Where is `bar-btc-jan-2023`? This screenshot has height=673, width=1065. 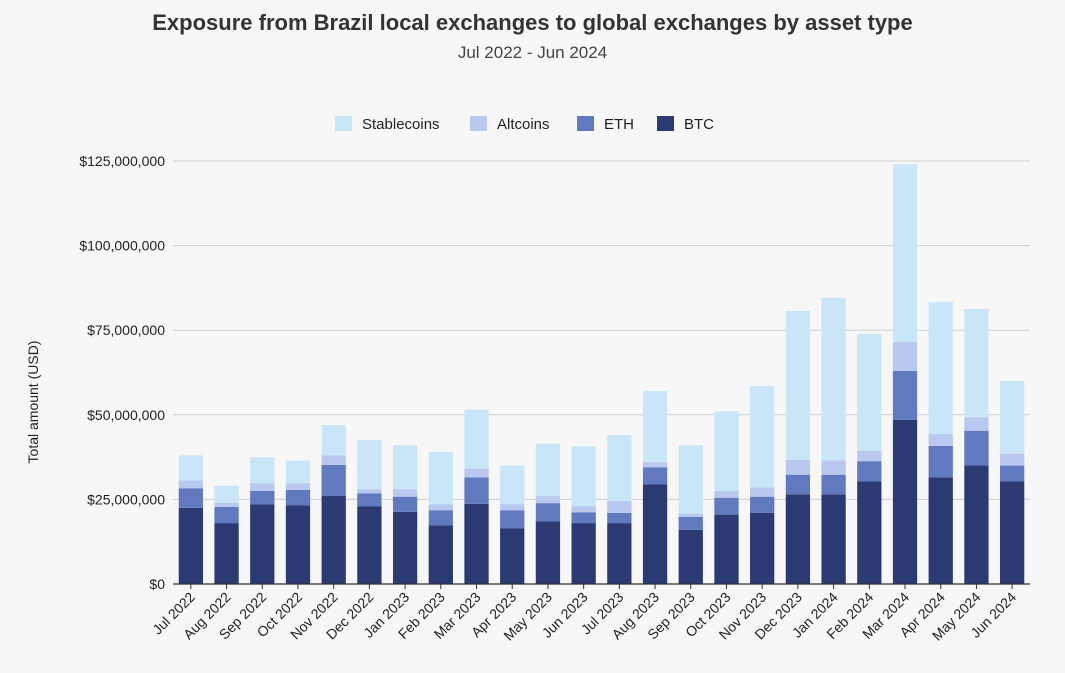 bar-btc-jan-2023 is located at coordinates (405, 547).